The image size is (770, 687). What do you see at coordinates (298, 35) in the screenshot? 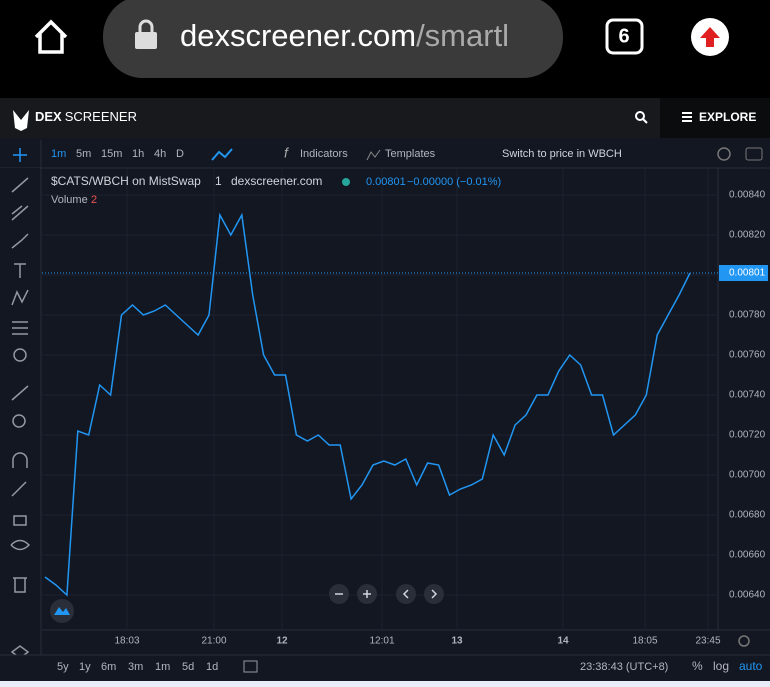
I see `url-host: dexscreener.com` at bounding box center [298, 35].